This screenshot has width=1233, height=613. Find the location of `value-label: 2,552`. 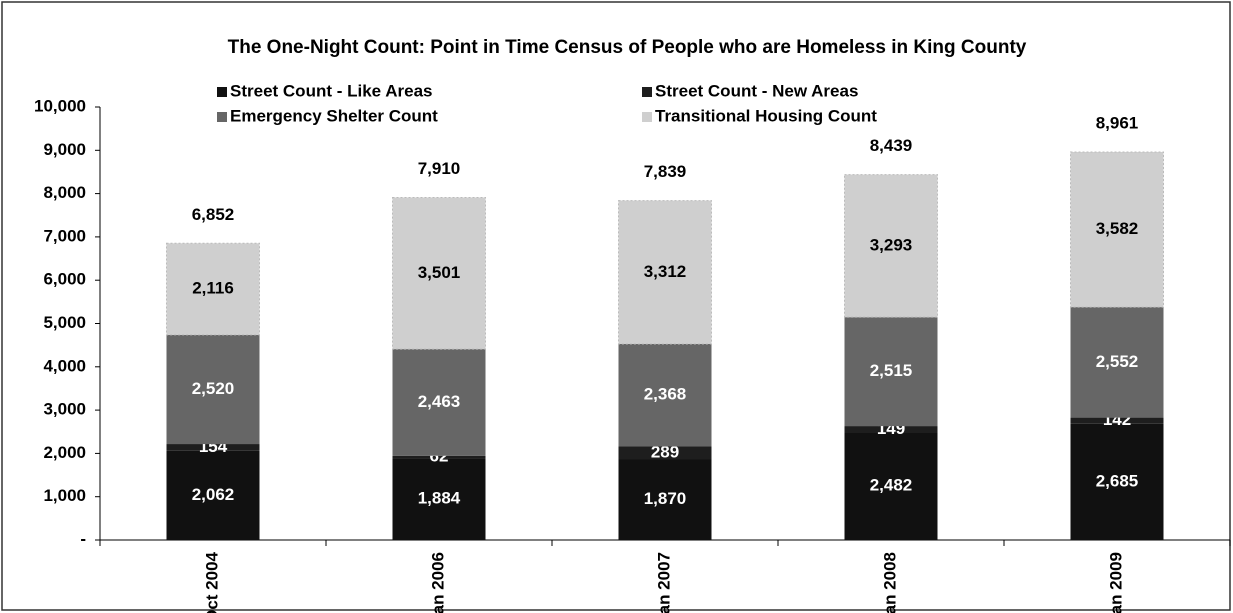

value-label: 2,552 is located at coordinates (1117, 361).